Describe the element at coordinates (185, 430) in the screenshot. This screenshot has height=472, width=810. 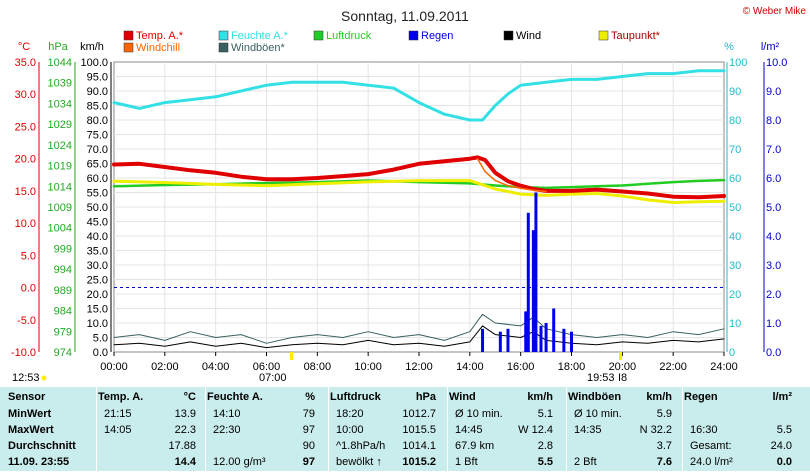
I see `stats-cell-value: 22.3` at that location.